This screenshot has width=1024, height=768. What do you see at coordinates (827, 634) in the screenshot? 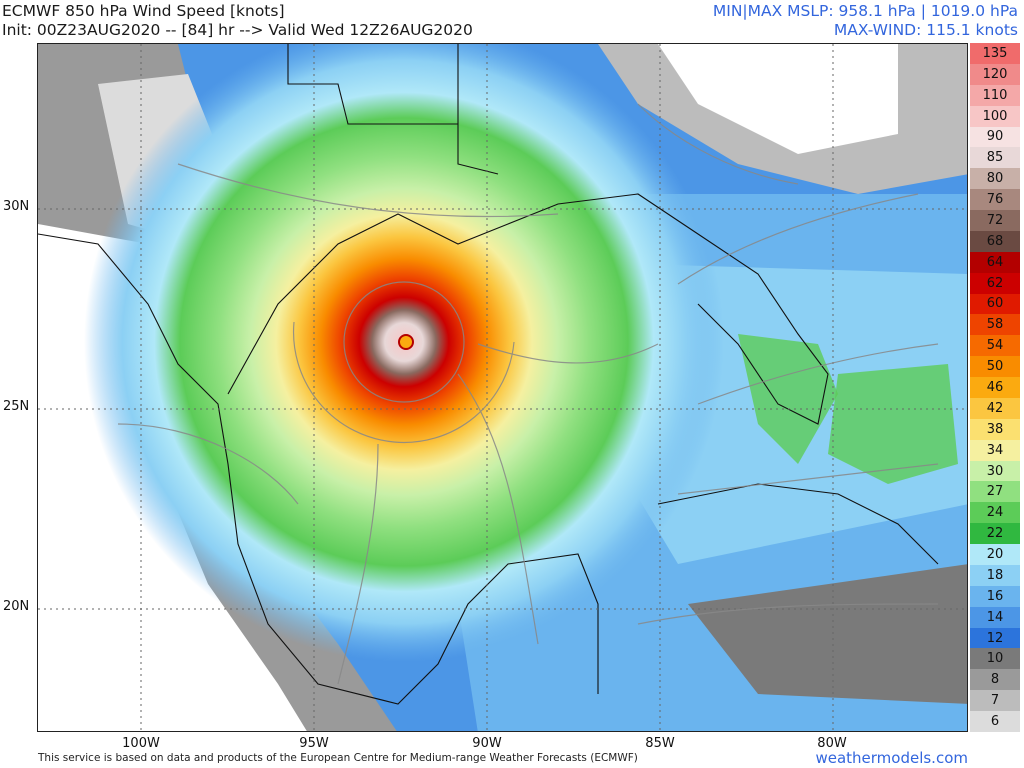
I see `low-wind-caribbean` at bounding box center [827, 634].